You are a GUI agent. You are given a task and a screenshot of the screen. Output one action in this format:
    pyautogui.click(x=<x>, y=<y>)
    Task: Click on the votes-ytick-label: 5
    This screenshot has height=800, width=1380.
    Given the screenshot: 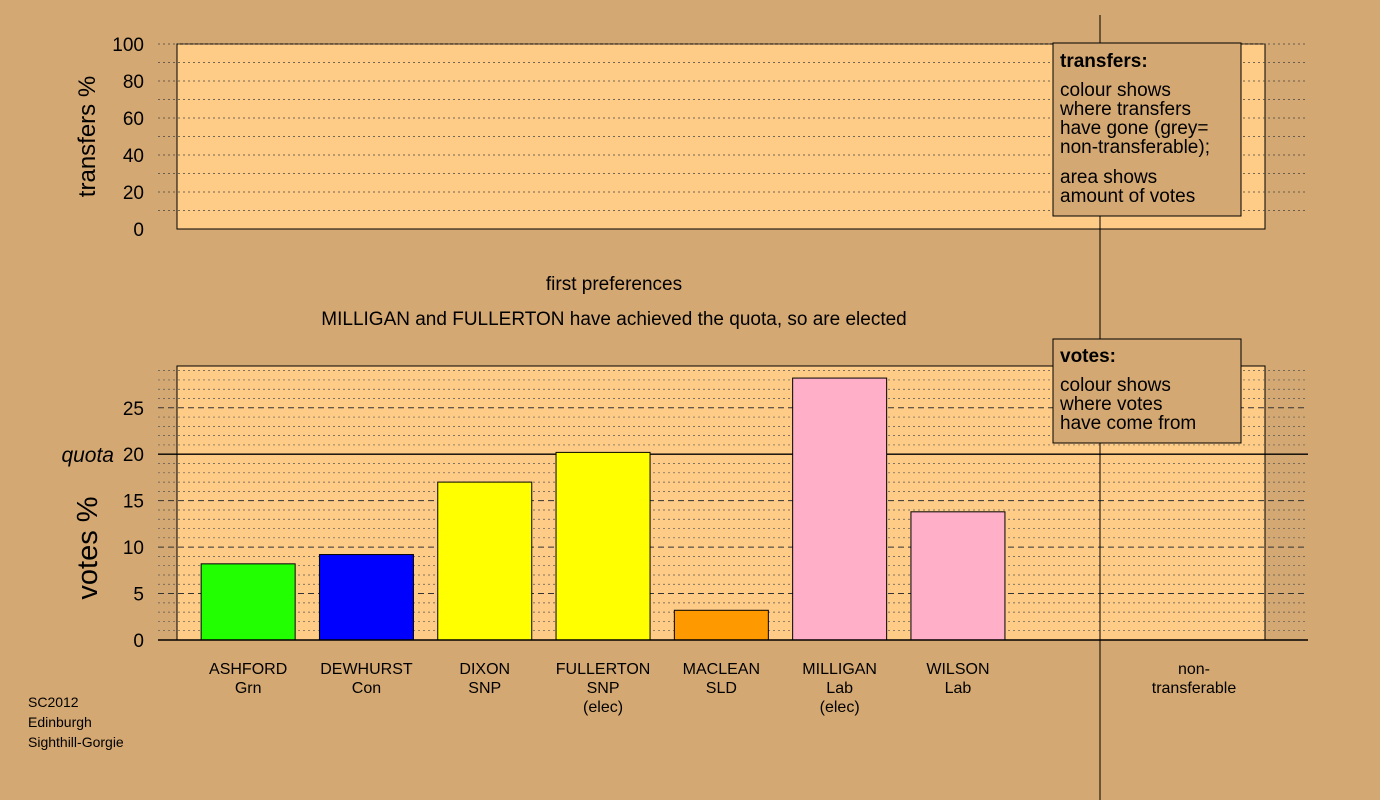 What is the action you would take?
    pyautogui.click(x=138, y=595)
    